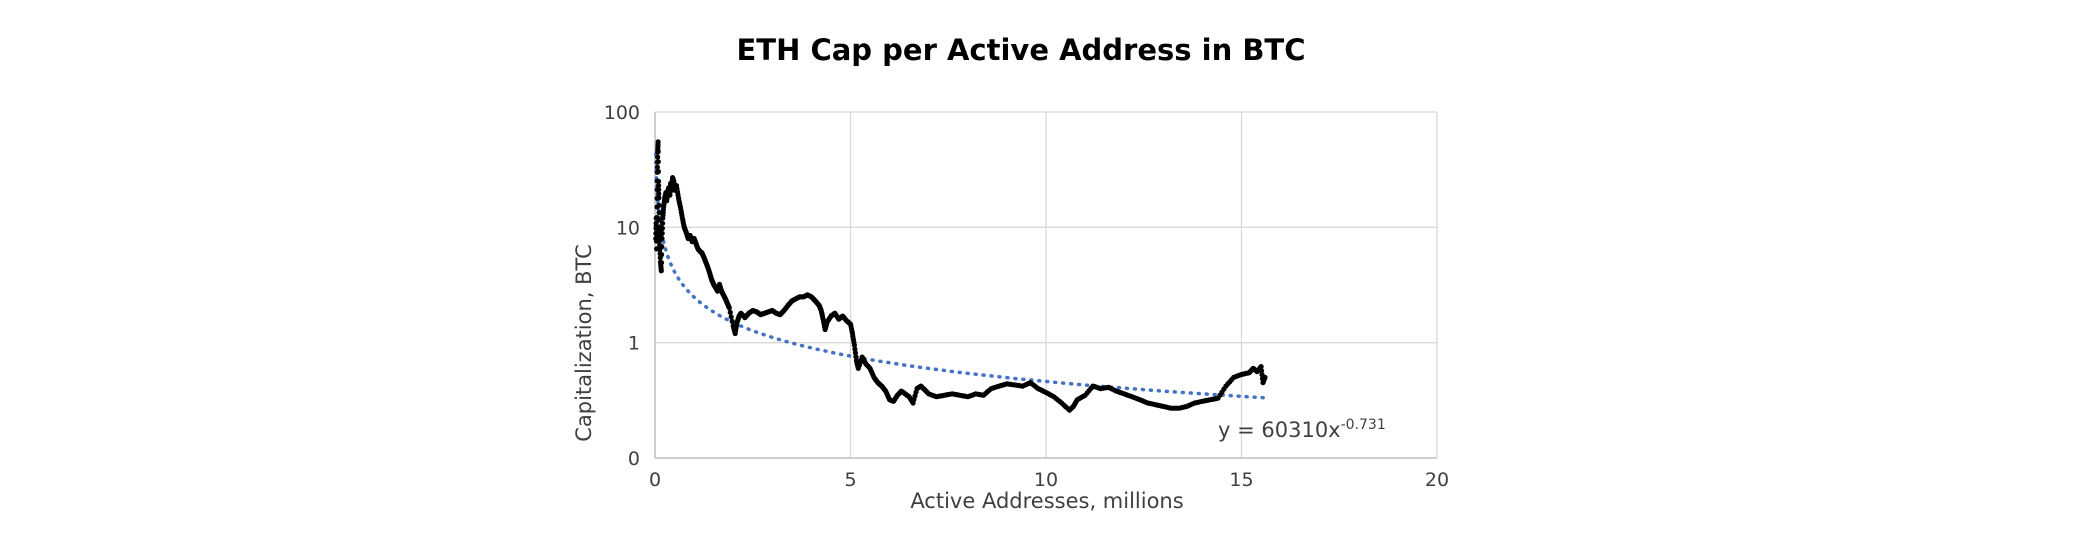 Image resolution: width=2098 pixels, height=542 pixels. What do you see at coordinates (1046, 480) in the screenshot?
I see `x-tick-label: 10` at bounding box center [1046, 480].